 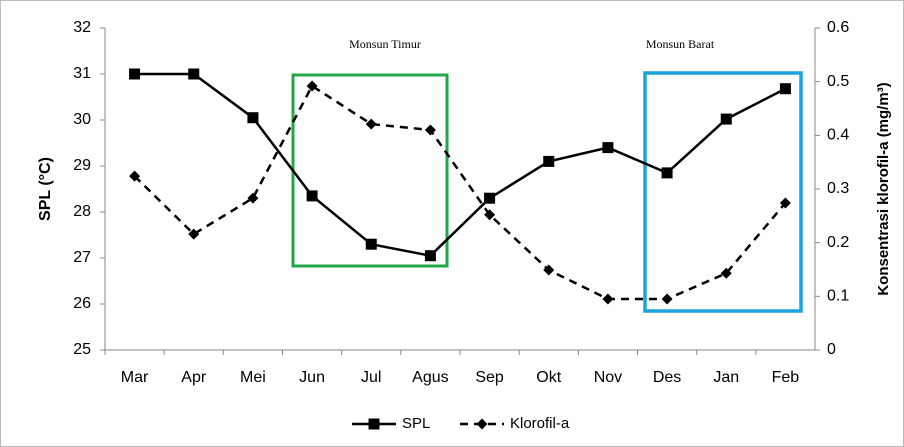 I want to click on legend-label: Klorofil-a, so click(x=540, y=423).